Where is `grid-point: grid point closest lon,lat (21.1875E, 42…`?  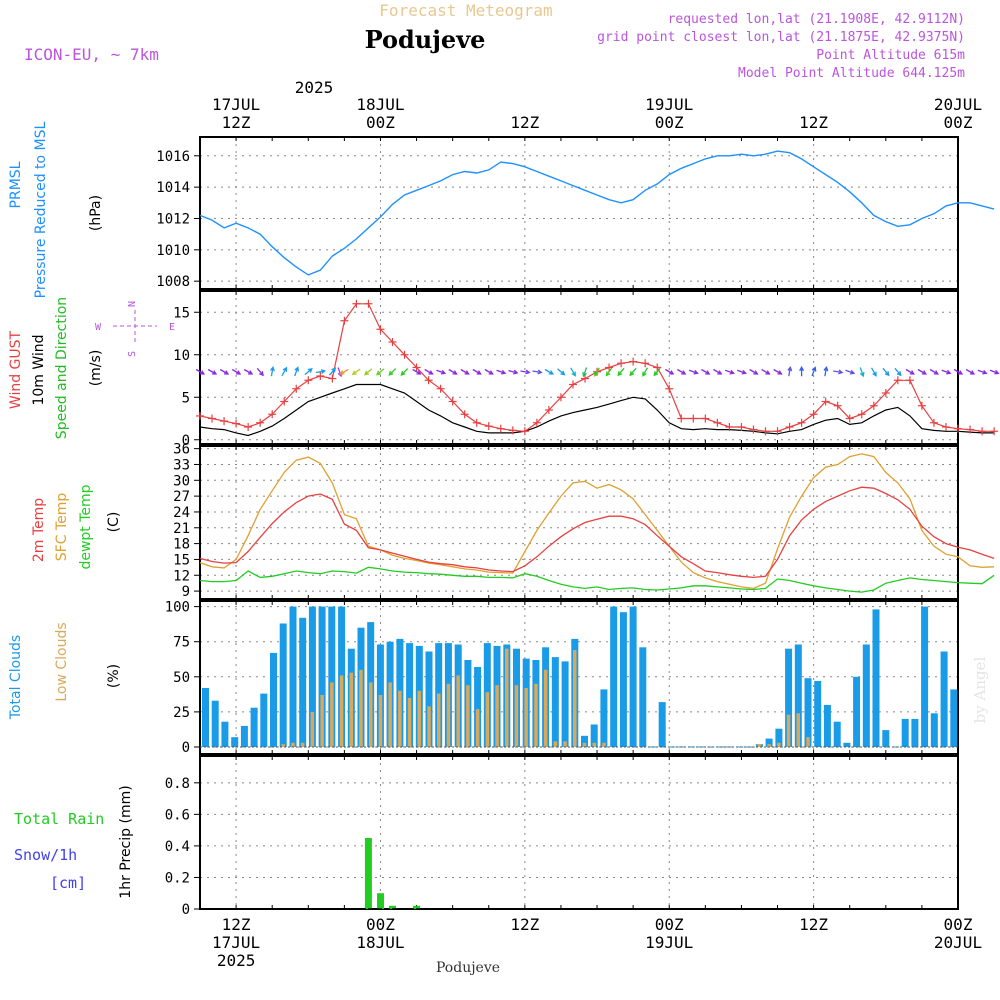 grid-point: grid point closest lon,lat (21.1875E, 42… is located at coordinates (781, 37).